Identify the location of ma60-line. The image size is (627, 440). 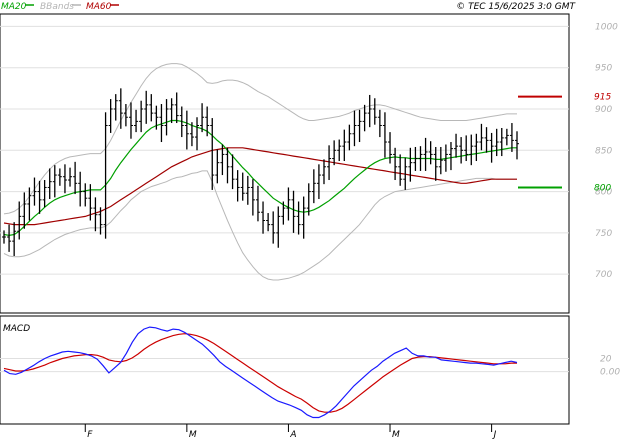
(260, 186).